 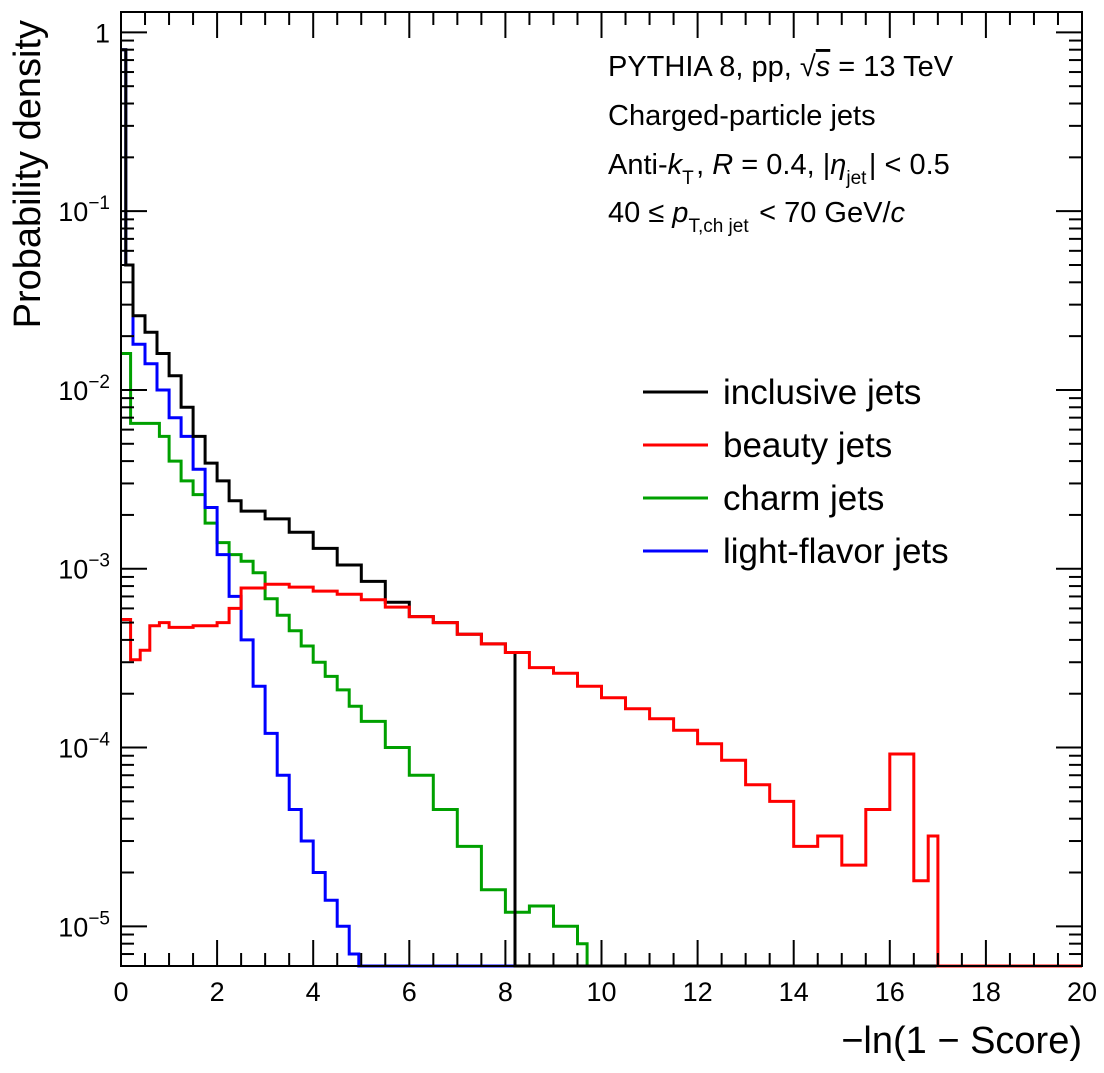 I want to click on y-axis-title: Probability density, so click(x=28, y=174).